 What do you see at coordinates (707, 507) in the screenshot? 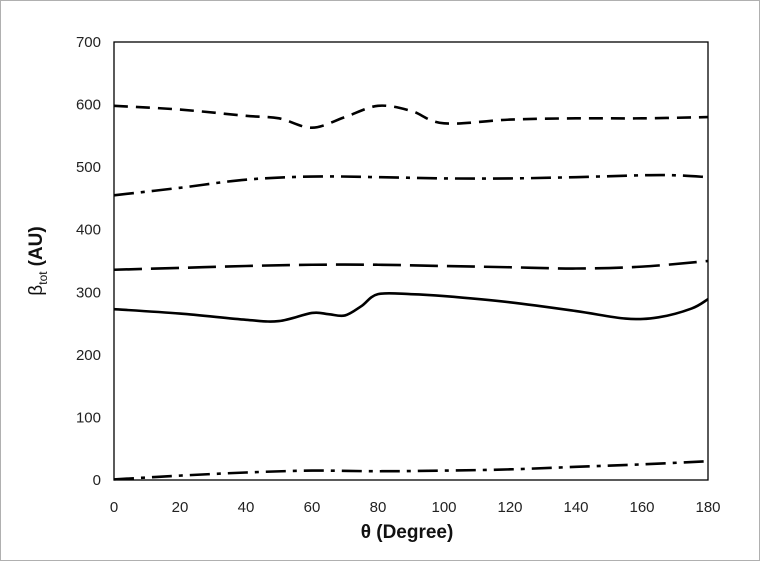
I see `x-tick-label: 180` at bounding box center [707, 507].